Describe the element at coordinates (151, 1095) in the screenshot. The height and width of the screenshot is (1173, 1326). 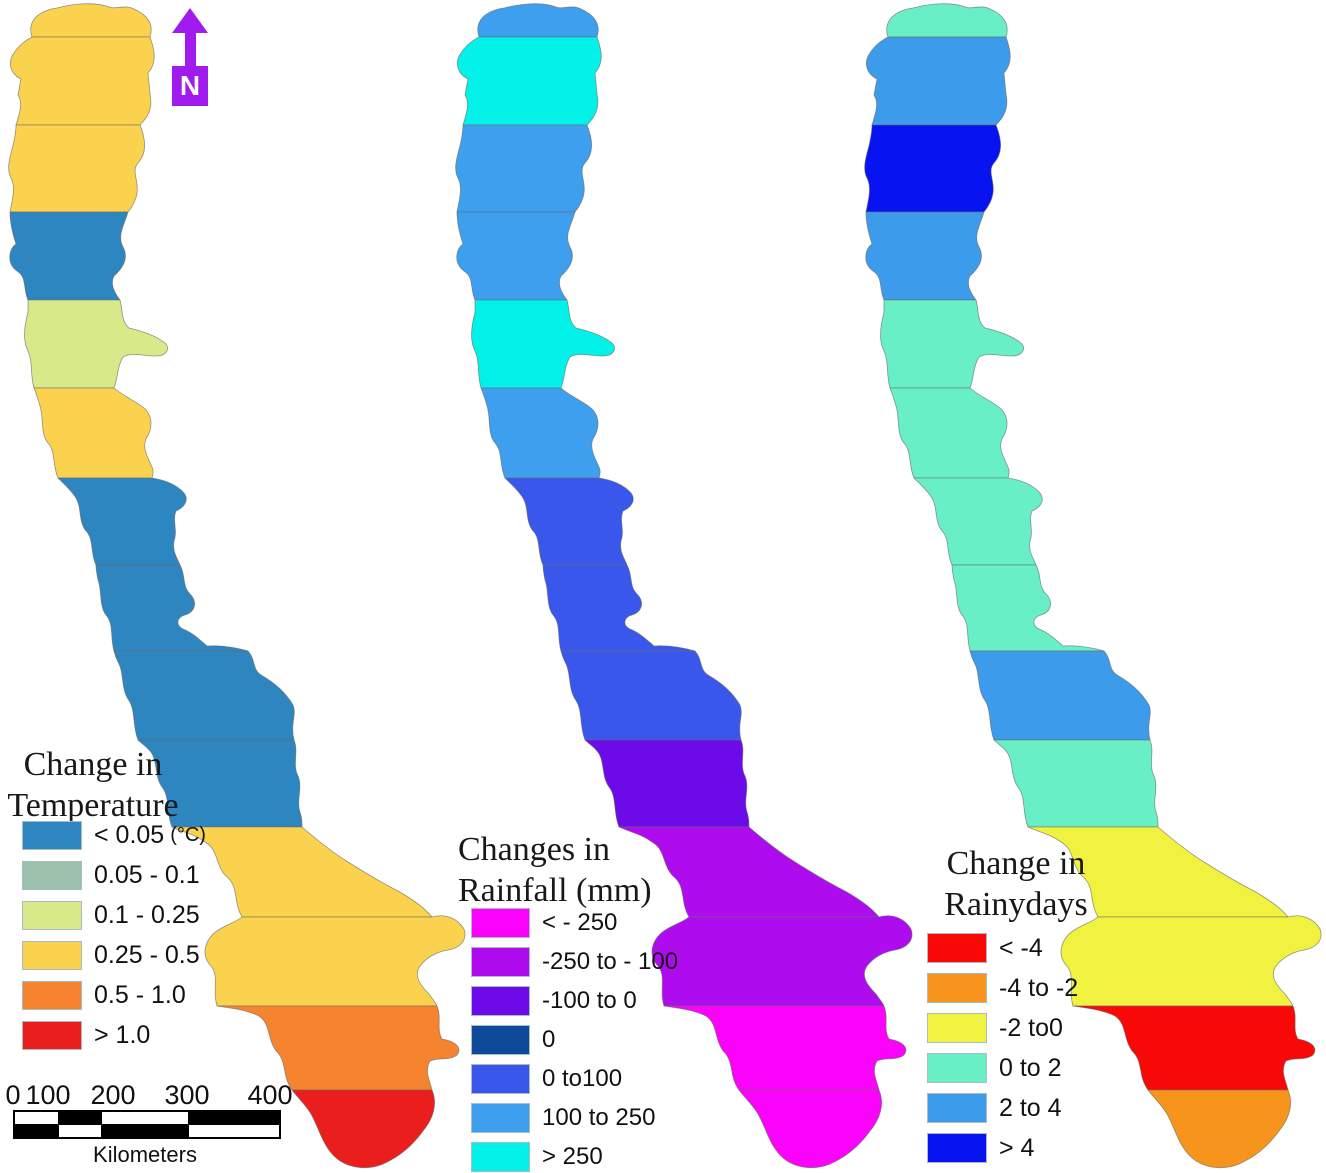
I see `scale-bar-ticks: 0 100 200 300 400` at that location.